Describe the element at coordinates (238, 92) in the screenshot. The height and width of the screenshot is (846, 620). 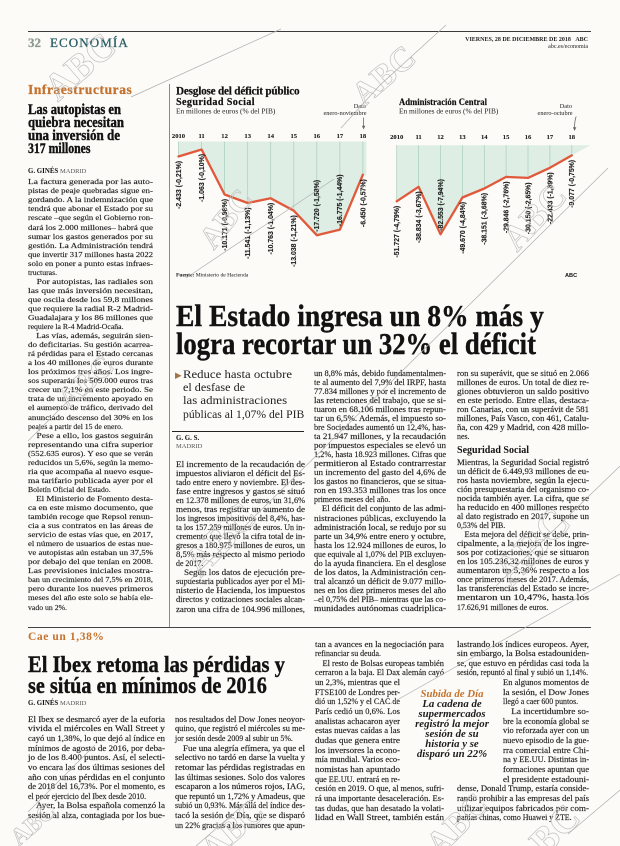
I see `svg-text: Desglose del déficit público` at that location.